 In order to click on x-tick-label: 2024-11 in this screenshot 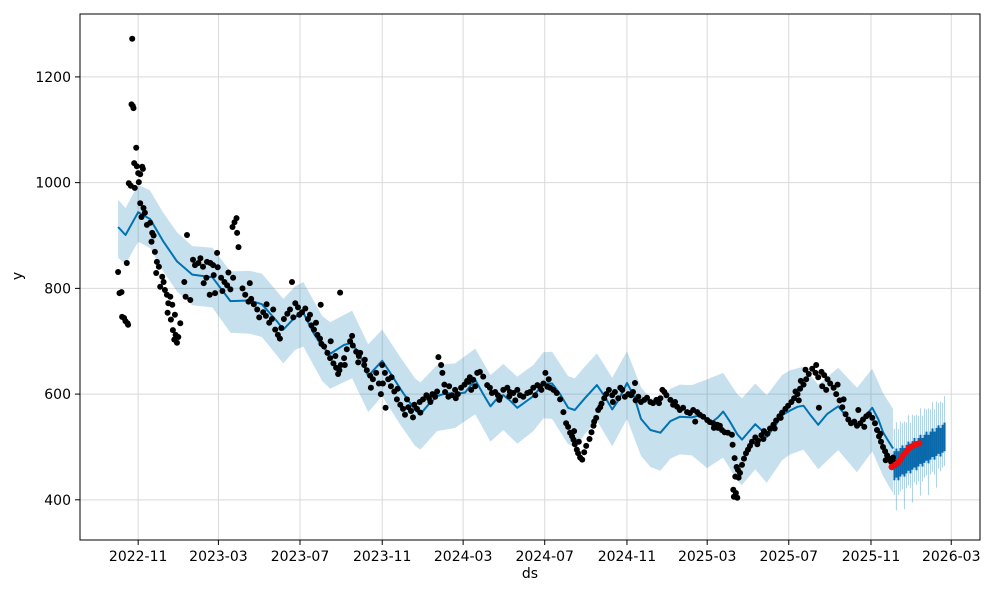, I will do `click(627, 557)`.